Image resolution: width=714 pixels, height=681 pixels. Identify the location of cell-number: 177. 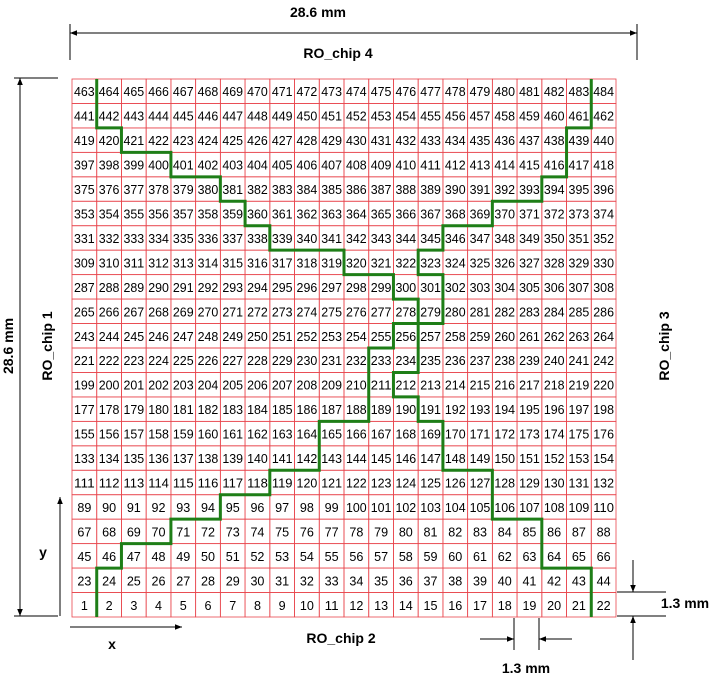
(84, 409).